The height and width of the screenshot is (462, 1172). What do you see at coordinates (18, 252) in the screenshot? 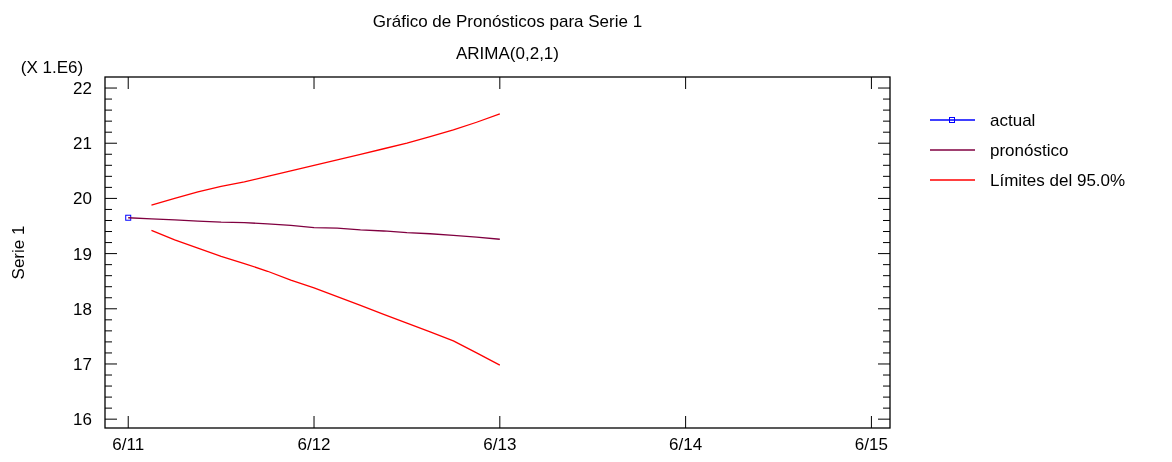
I see `y-axis-title: Serie 1` at bounding box center [18, 252].